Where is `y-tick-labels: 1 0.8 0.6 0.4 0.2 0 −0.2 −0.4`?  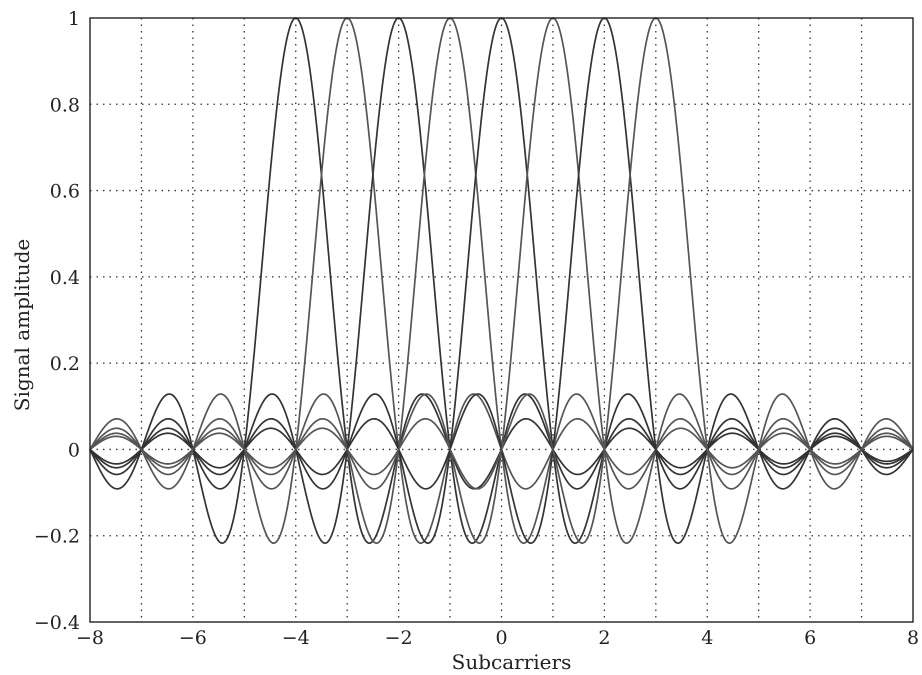 y-tick-labels: 1 0.8 0.6 0.4 0.2 0 −0.2 −0.4 is located at coordinates (57, 321).